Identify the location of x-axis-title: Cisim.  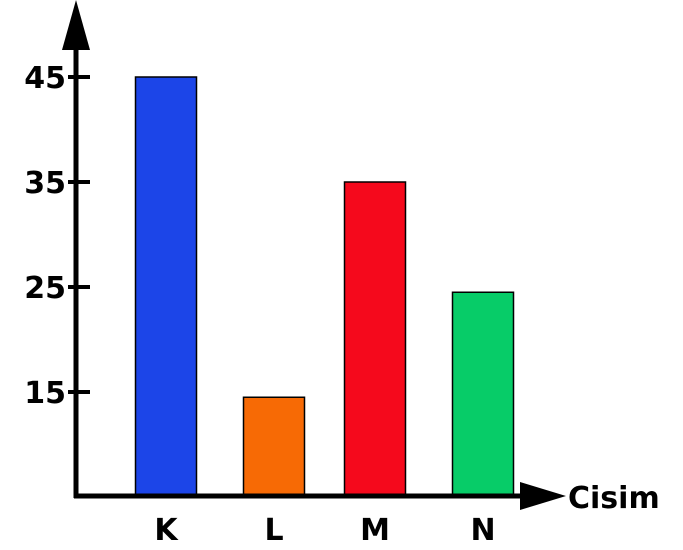
(614, 498).